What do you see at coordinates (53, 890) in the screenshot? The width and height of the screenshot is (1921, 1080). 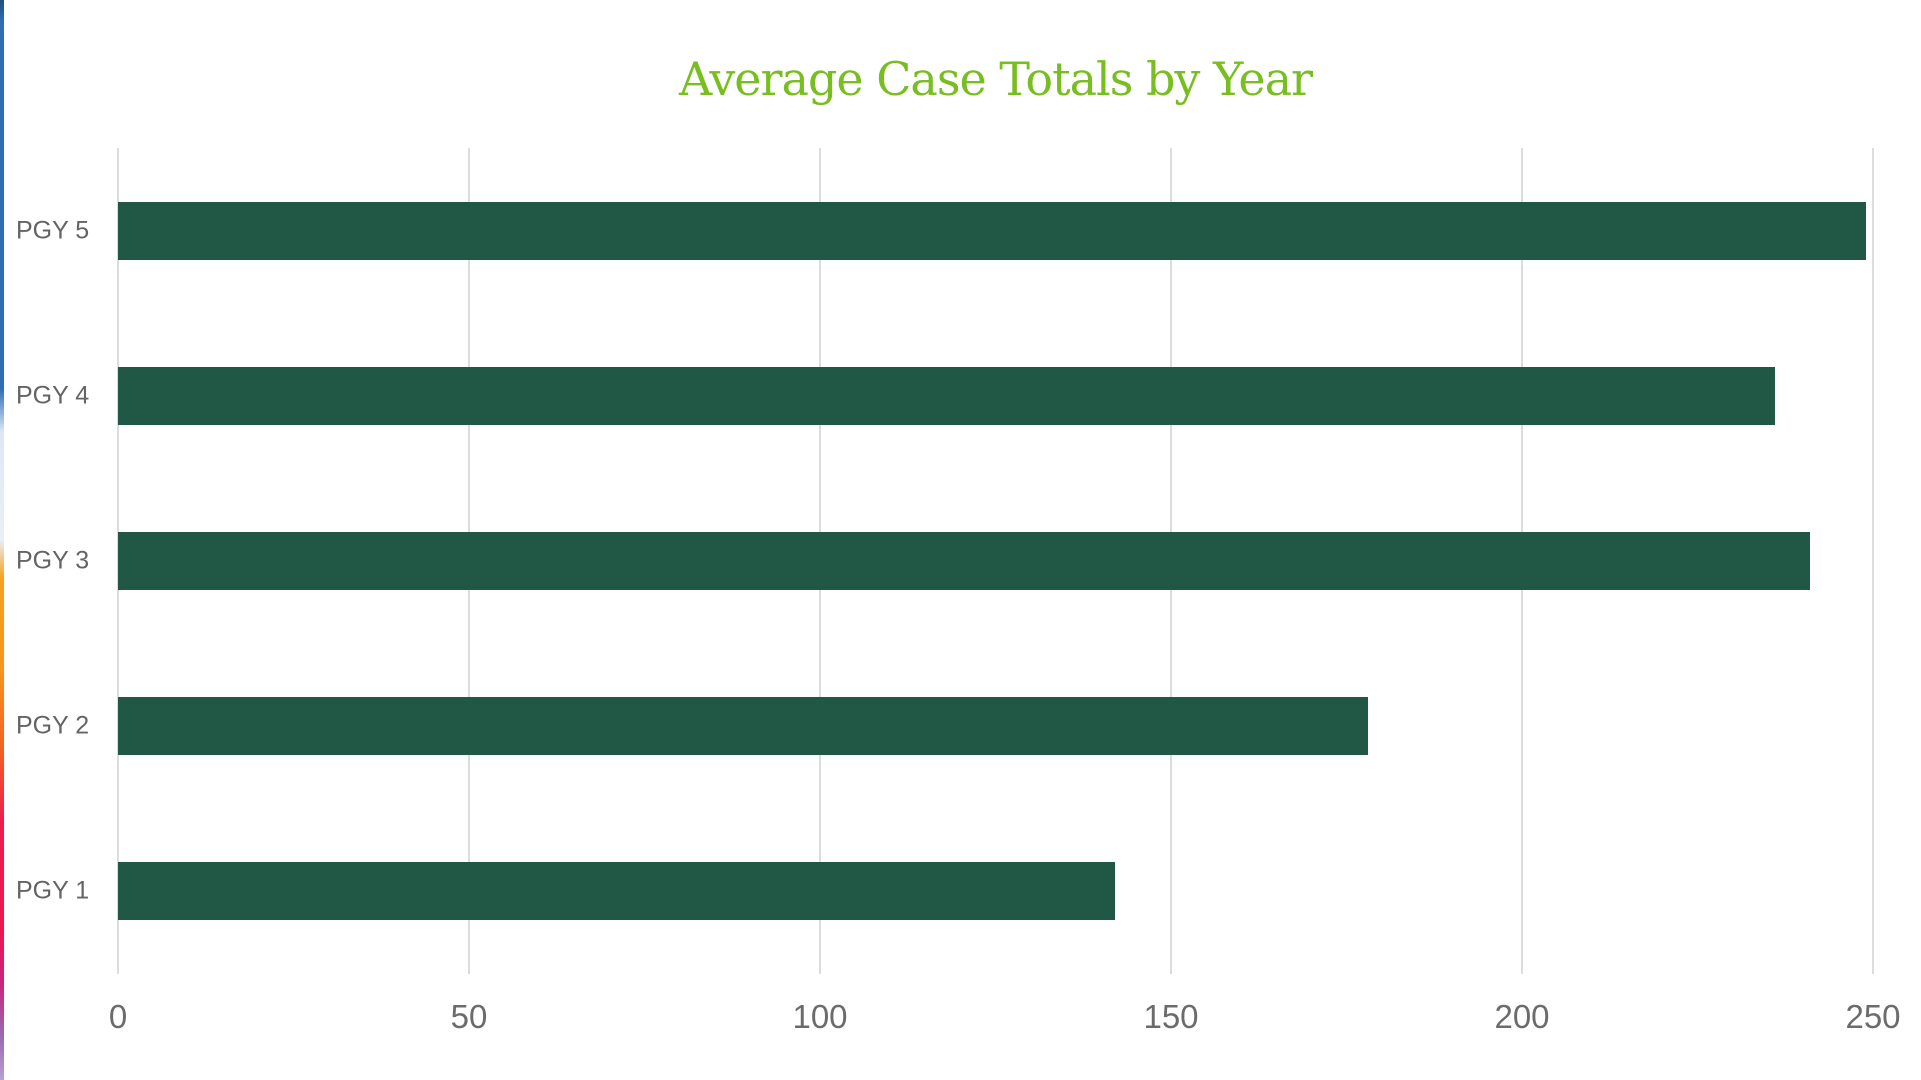 I see `y-axis-label-pgy-1: PGY 1` at bounding box center [53, 890].